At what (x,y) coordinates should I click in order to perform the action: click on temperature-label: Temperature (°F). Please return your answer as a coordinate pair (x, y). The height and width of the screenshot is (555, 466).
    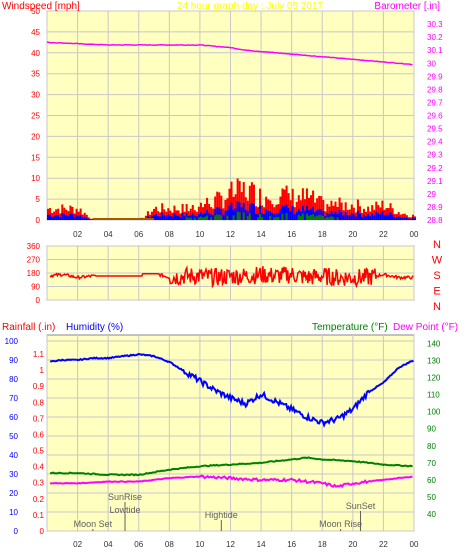
    Looking at the image, I should click on (350, 327).